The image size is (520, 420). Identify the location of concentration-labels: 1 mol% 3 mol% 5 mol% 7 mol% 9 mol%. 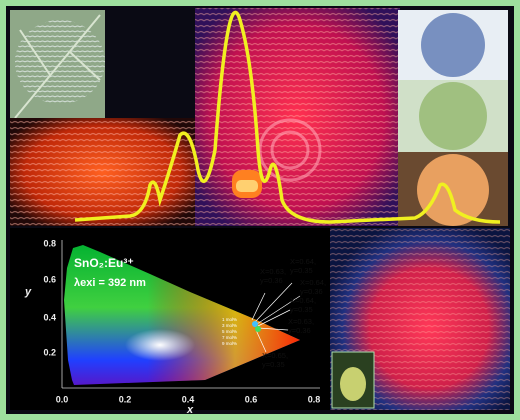
(229, 331).